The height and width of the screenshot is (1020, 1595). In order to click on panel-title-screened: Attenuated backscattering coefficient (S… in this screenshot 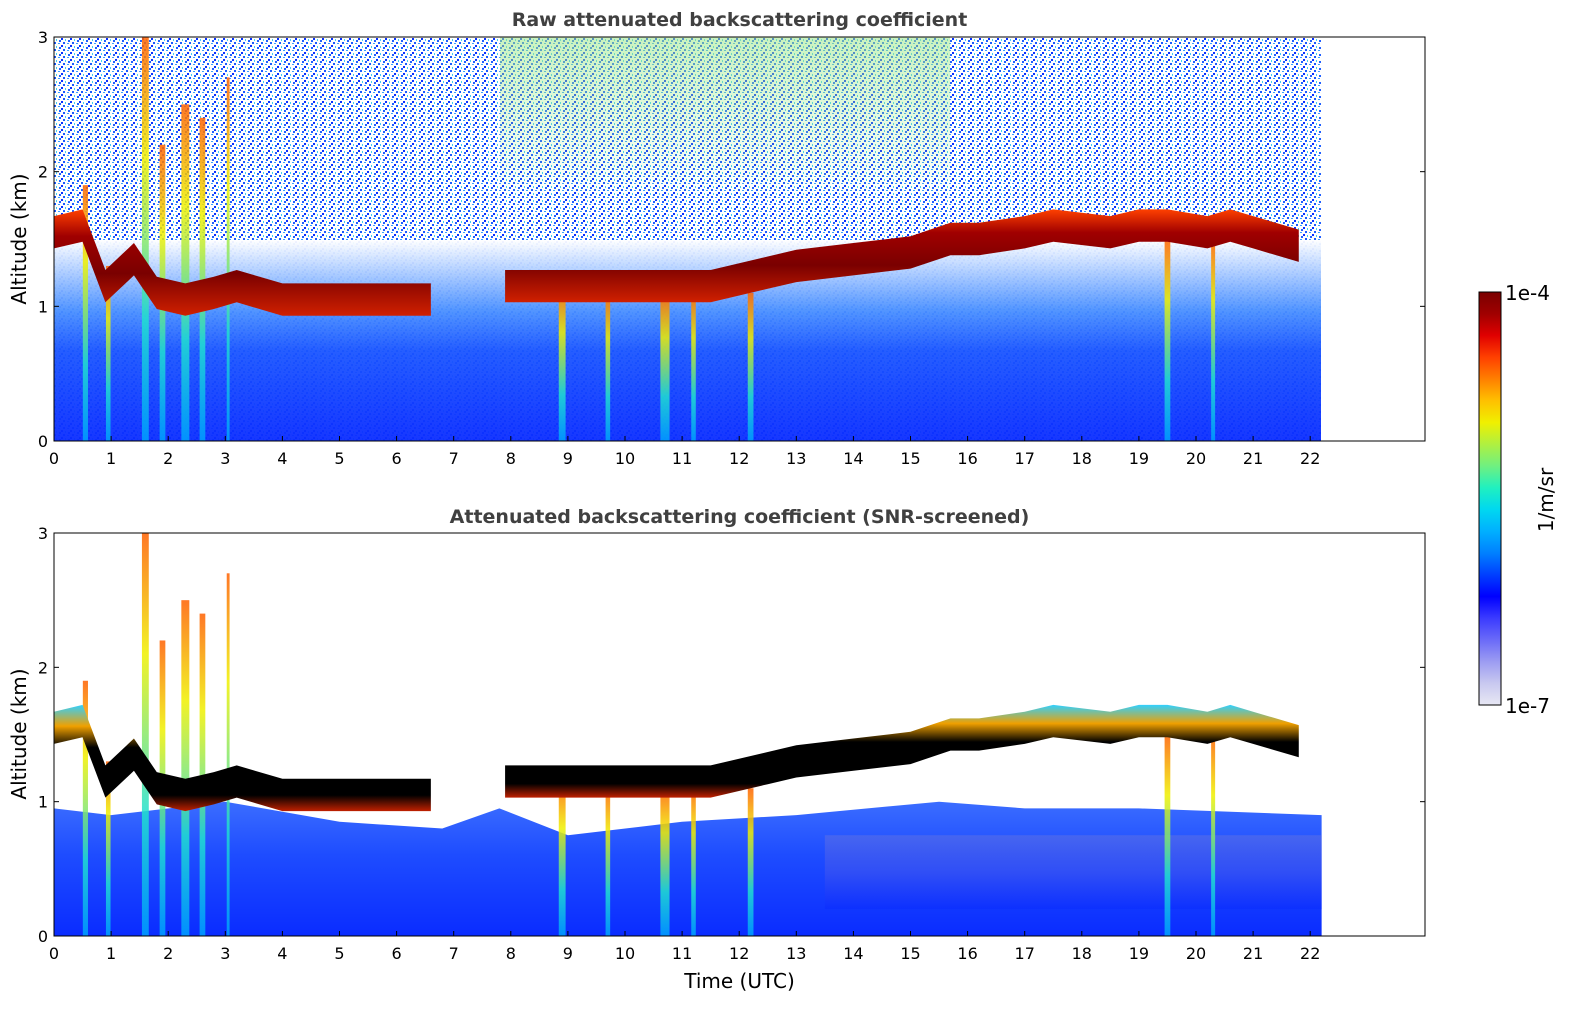, I will do `click(740, 517)`.